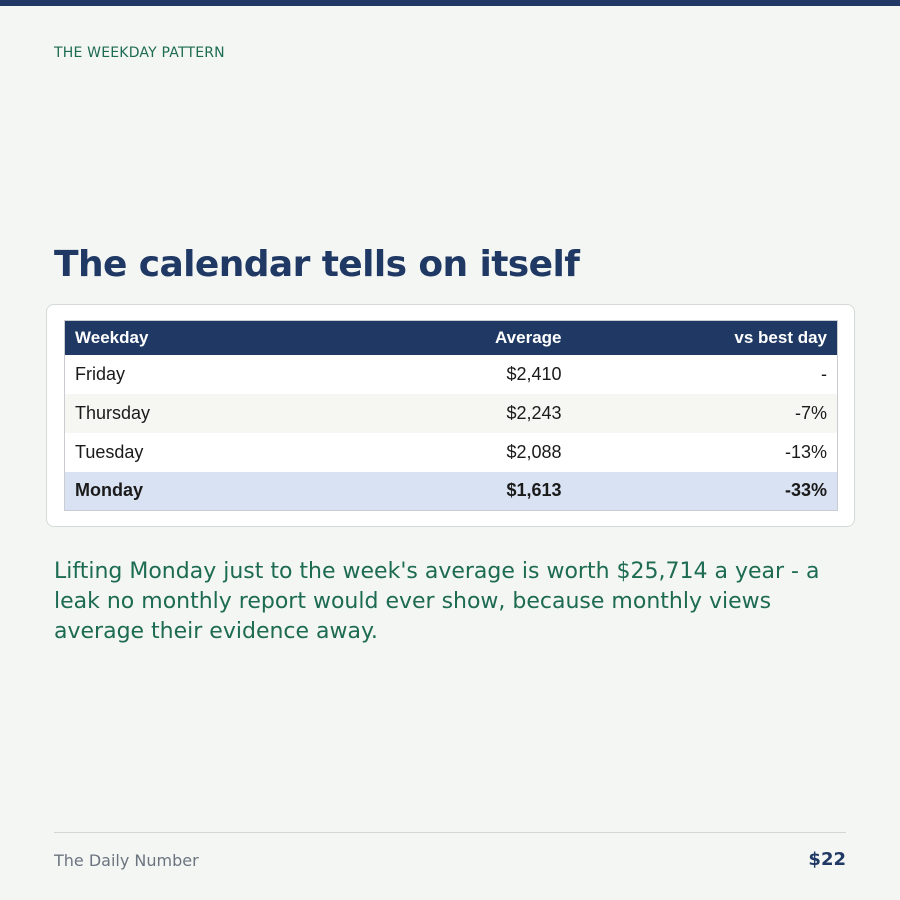  What do you see at coordinates (317, 264) in the screenshot?
I see `page-title: The calendar tells on itself` at bounding box center [317, 264].